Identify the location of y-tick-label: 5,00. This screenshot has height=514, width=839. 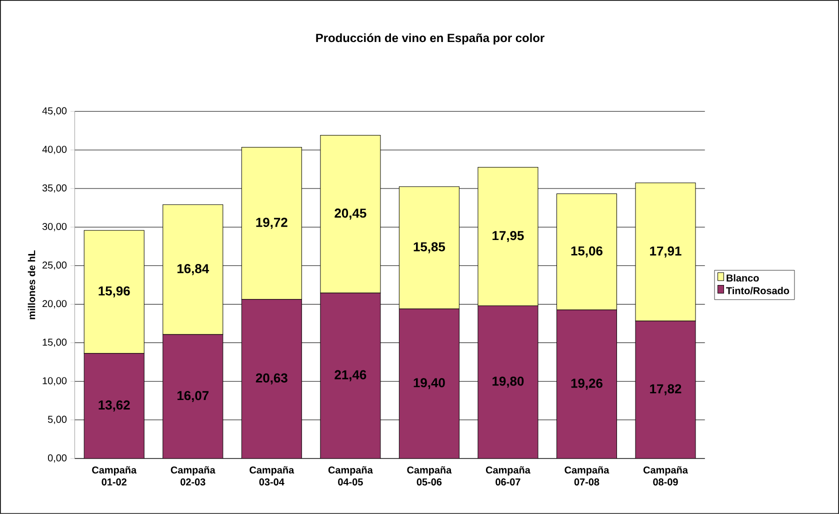
(57, 420).